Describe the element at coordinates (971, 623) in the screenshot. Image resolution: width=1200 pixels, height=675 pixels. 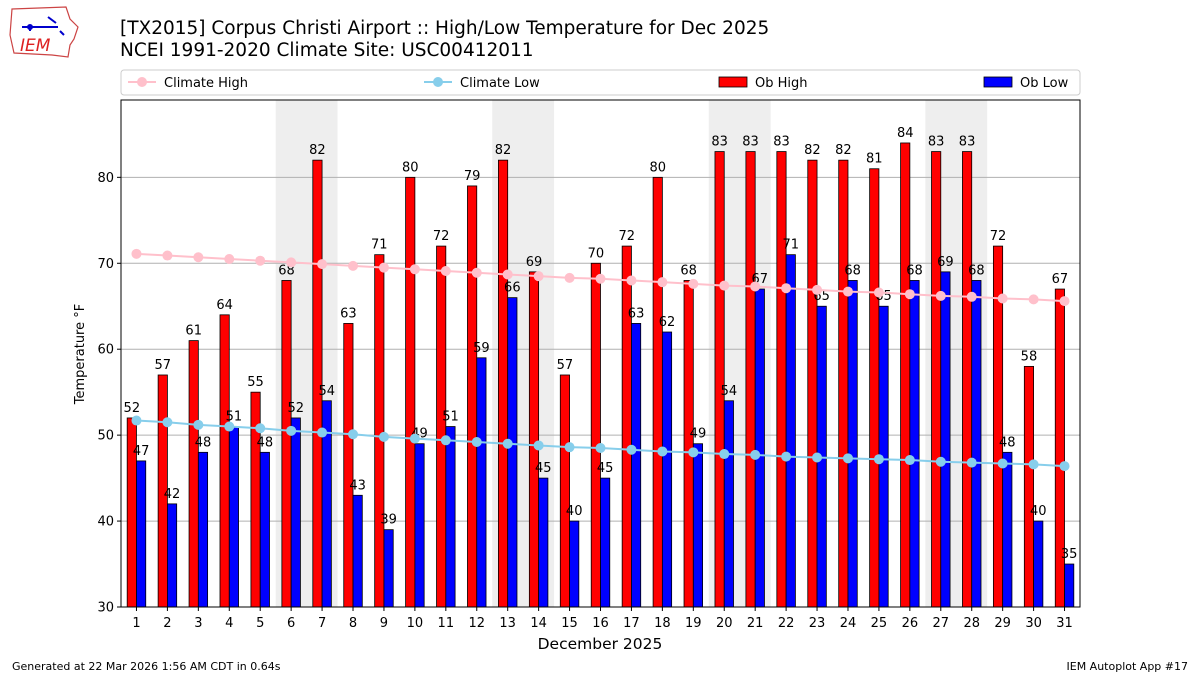
I see `x-tick-label: 28` at that location.